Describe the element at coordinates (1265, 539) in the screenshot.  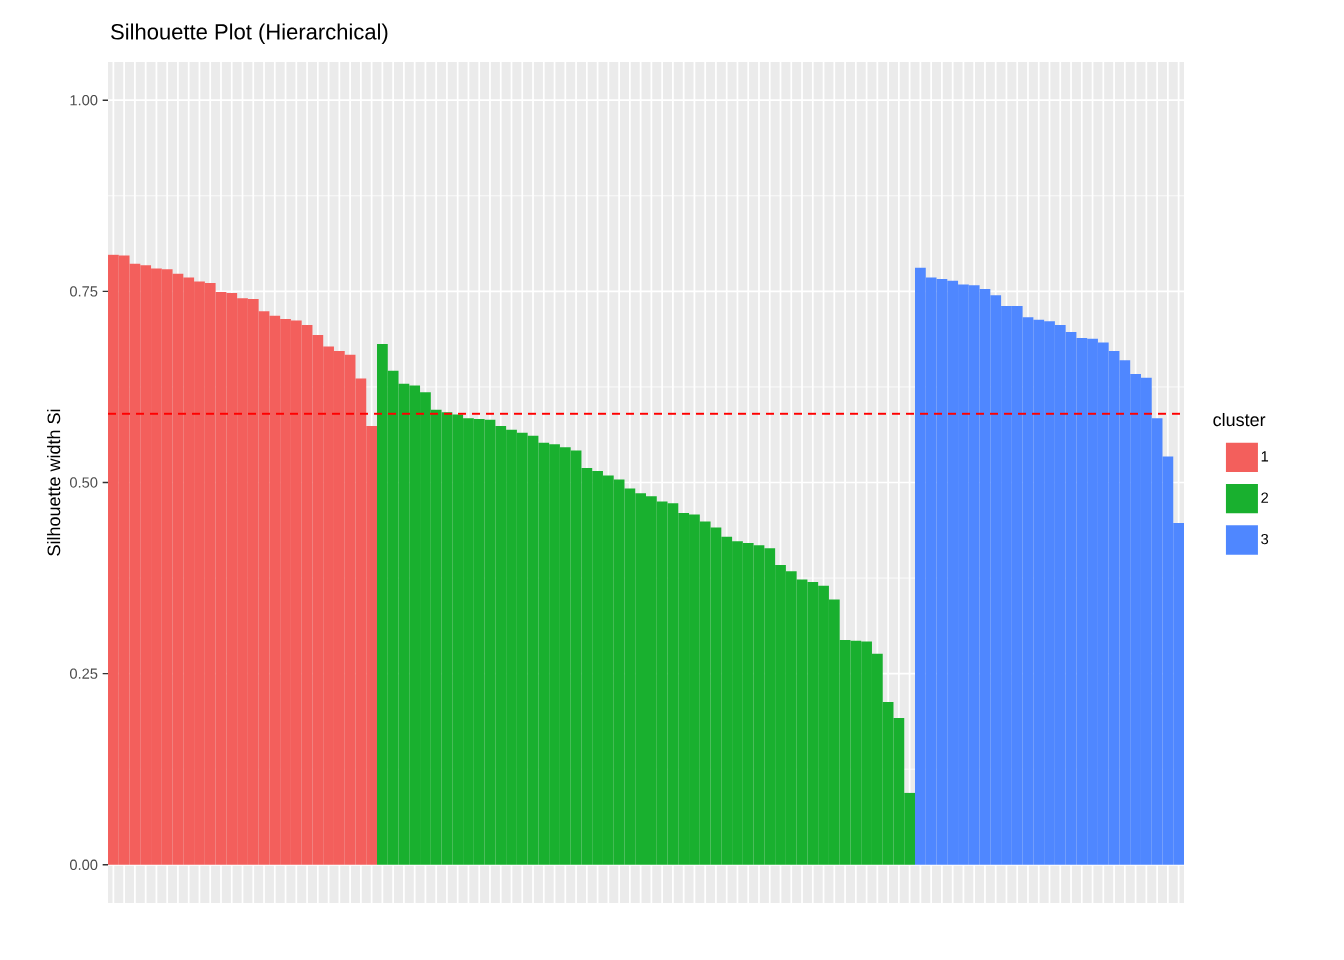
I see `legend-label: 3` at that location.